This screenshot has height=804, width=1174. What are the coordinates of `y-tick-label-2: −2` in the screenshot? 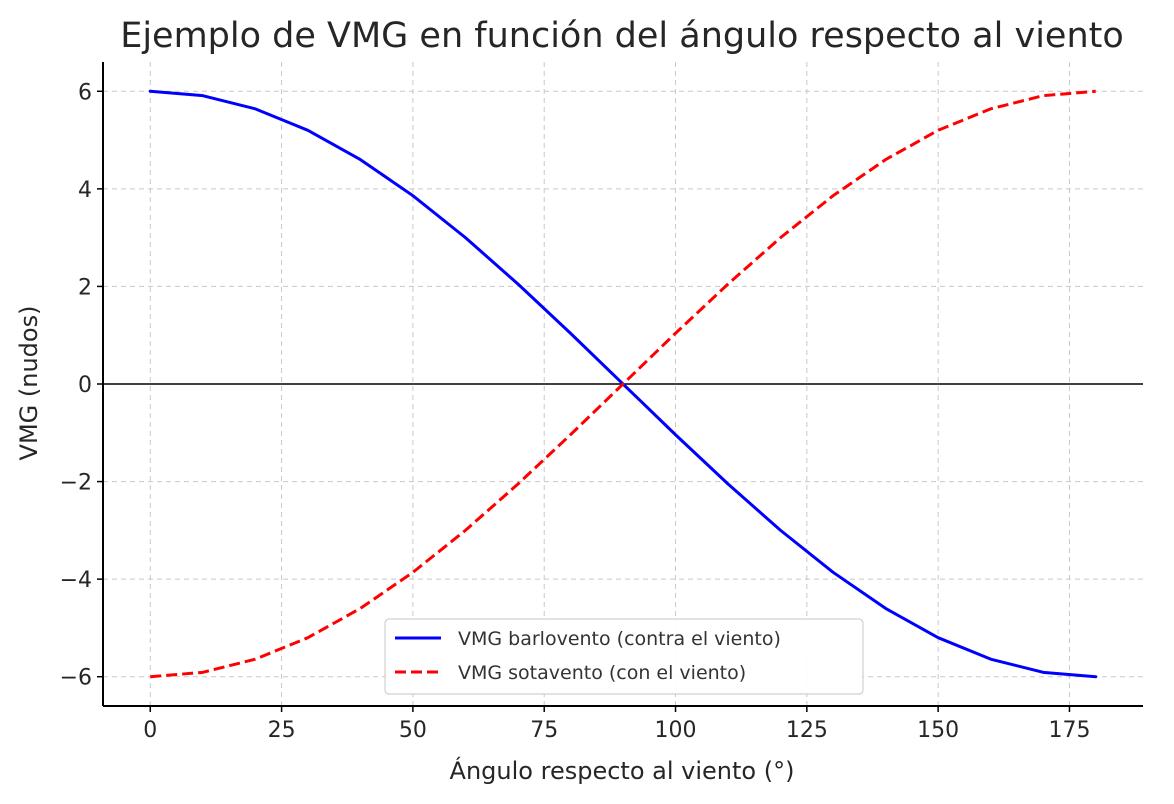 It's located at (76, 483).